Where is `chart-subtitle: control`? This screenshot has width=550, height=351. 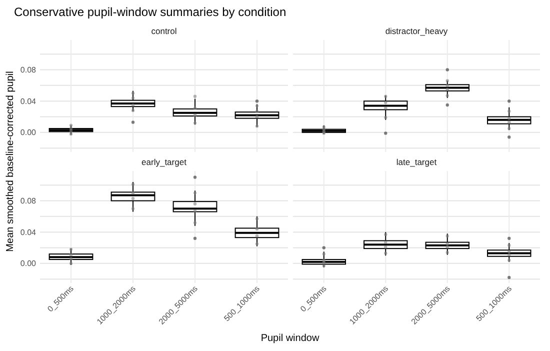 chart-subtitle: control is located at coordinates (164, 31).